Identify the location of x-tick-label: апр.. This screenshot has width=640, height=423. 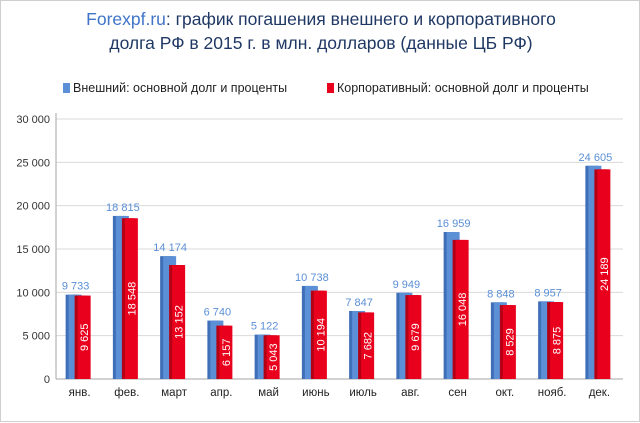
(221, 393).